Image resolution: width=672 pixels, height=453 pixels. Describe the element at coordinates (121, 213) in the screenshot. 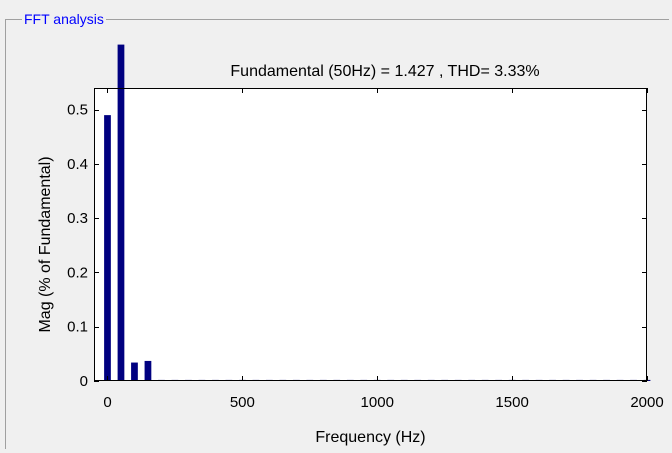

I see `bar-50hz` at that location.